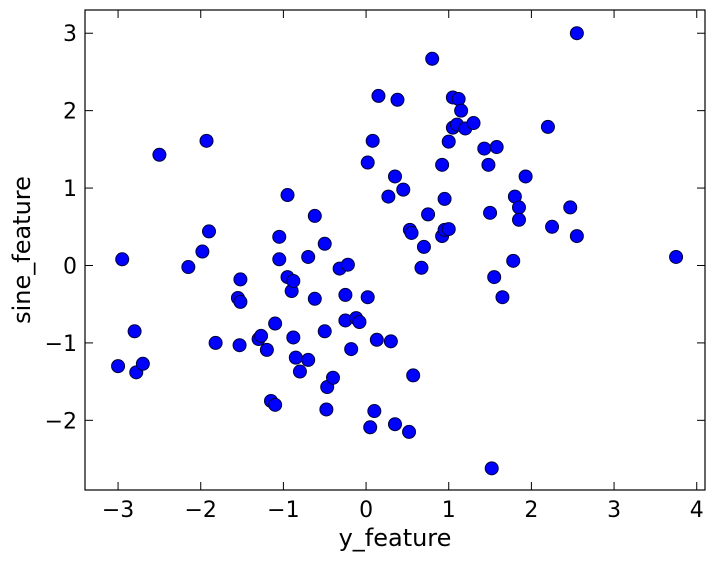  What do you see at coordinates (283, 510) in the screenshot?
I see `x-tick-label: −1` at bounding box center [283, 510].